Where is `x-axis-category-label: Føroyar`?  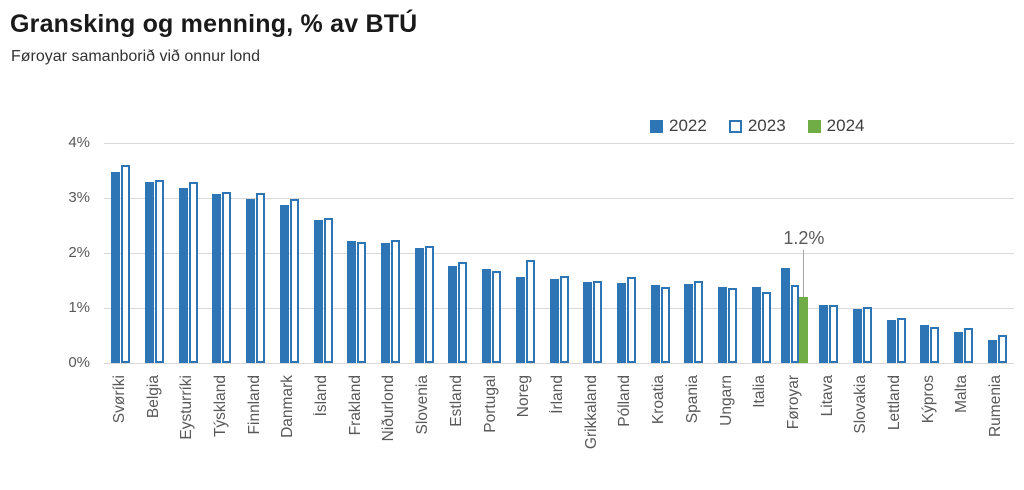 x-axis-category-label: Føroyar is located at coordinates (793, 402).